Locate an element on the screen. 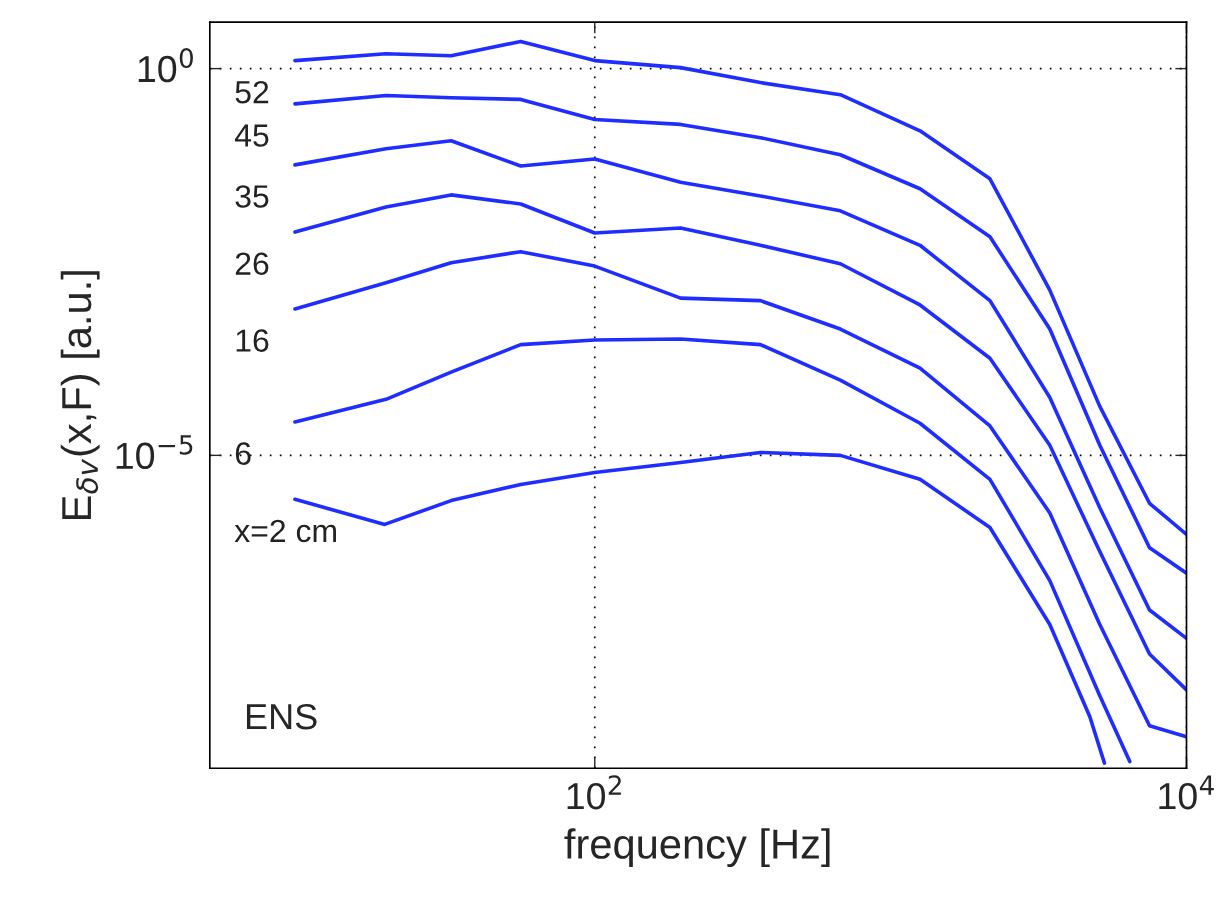  annotation: ENS is located at coordinates (281, 716).